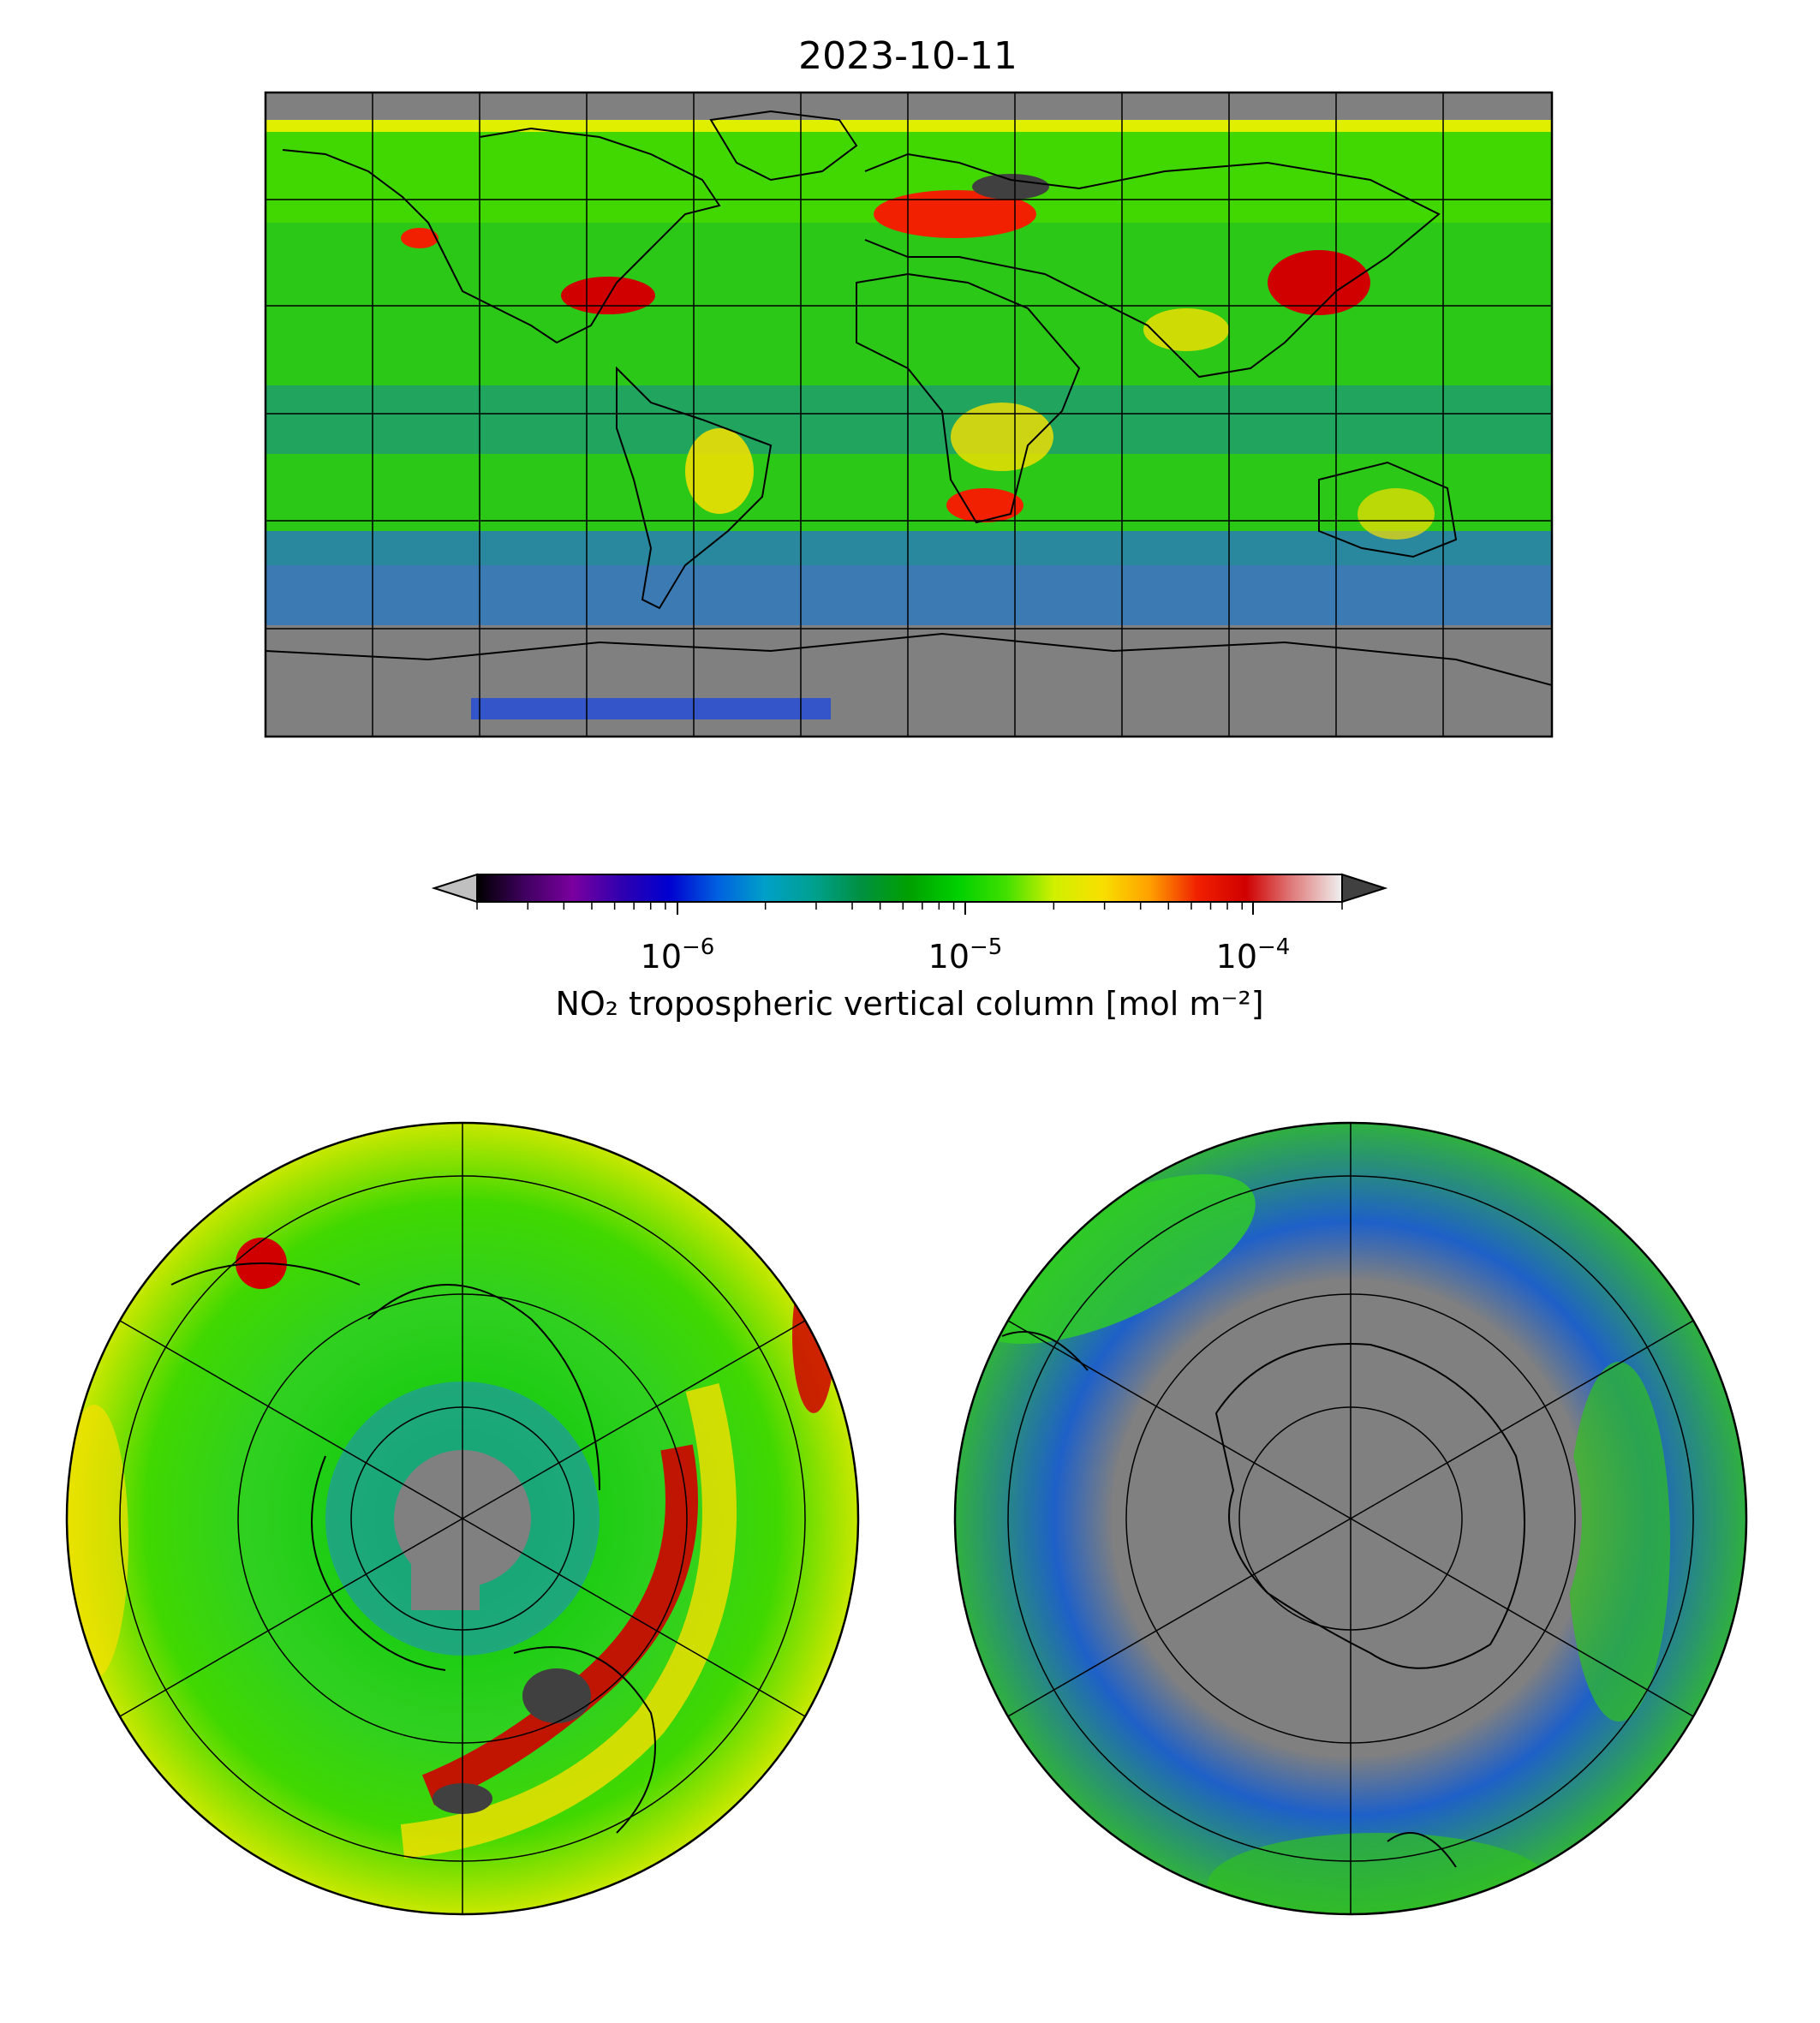  I want to click on north-polar-coastlines, so click(413, 1548).